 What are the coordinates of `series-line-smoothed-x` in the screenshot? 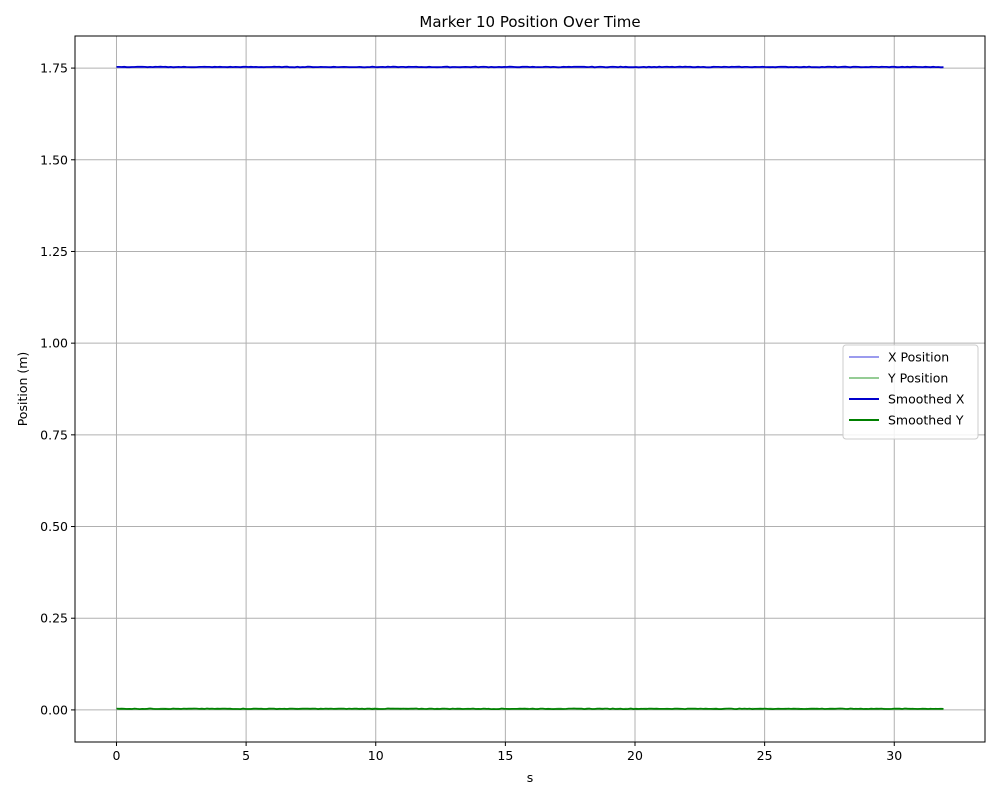 It's located at (530, 67).